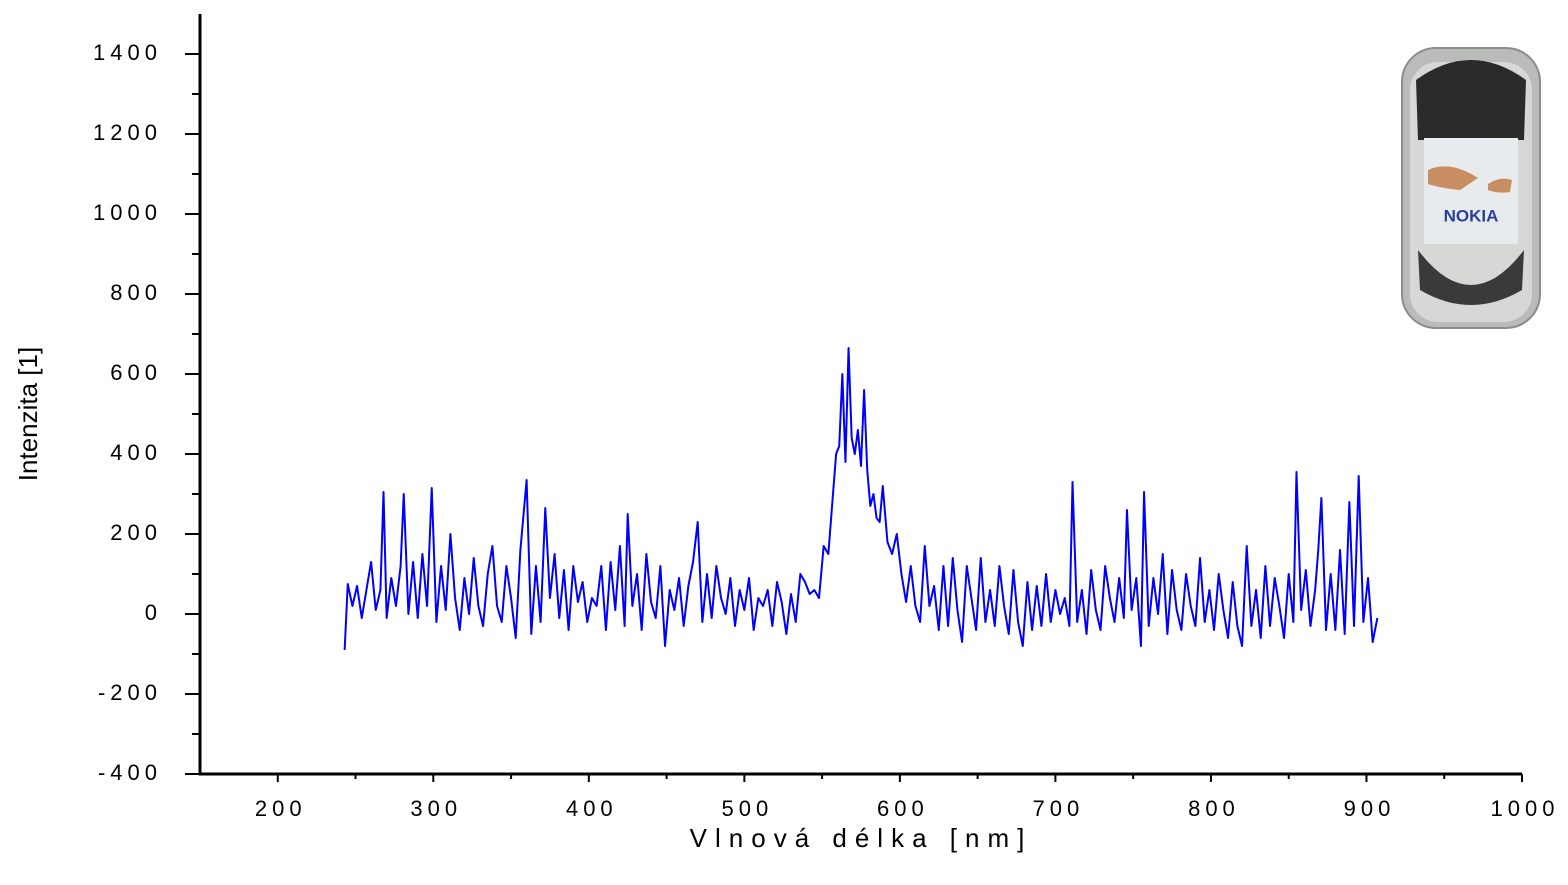  What do you see at coordinates (127, 132) in the screenshot?
I see `y-tick-label: 1200` at bounding box center [127, 132].